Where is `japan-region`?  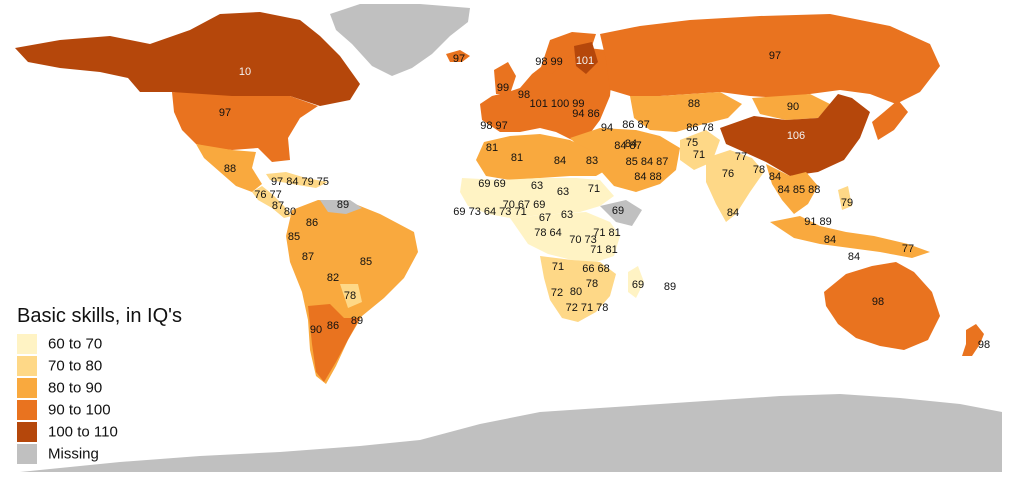
japan-region is located at coordinates (890, 120).